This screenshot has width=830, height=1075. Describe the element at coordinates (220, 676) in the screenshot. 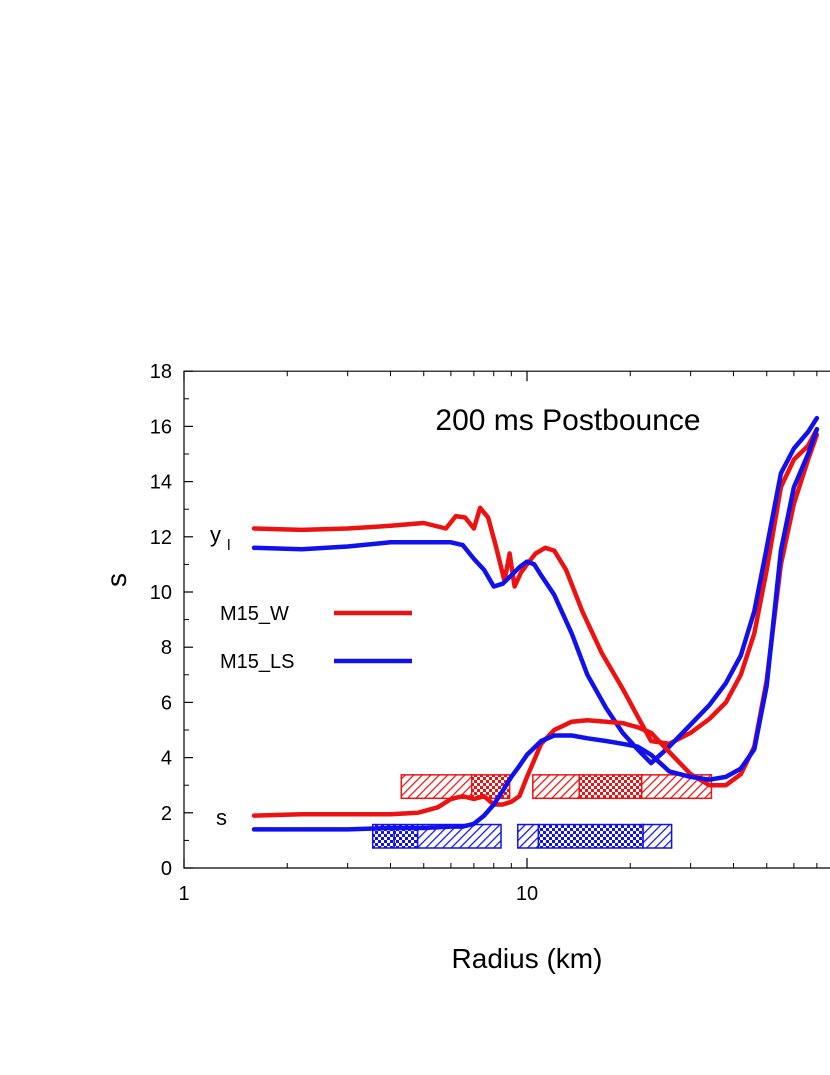

I see `curve-labels: y l s` at that location.